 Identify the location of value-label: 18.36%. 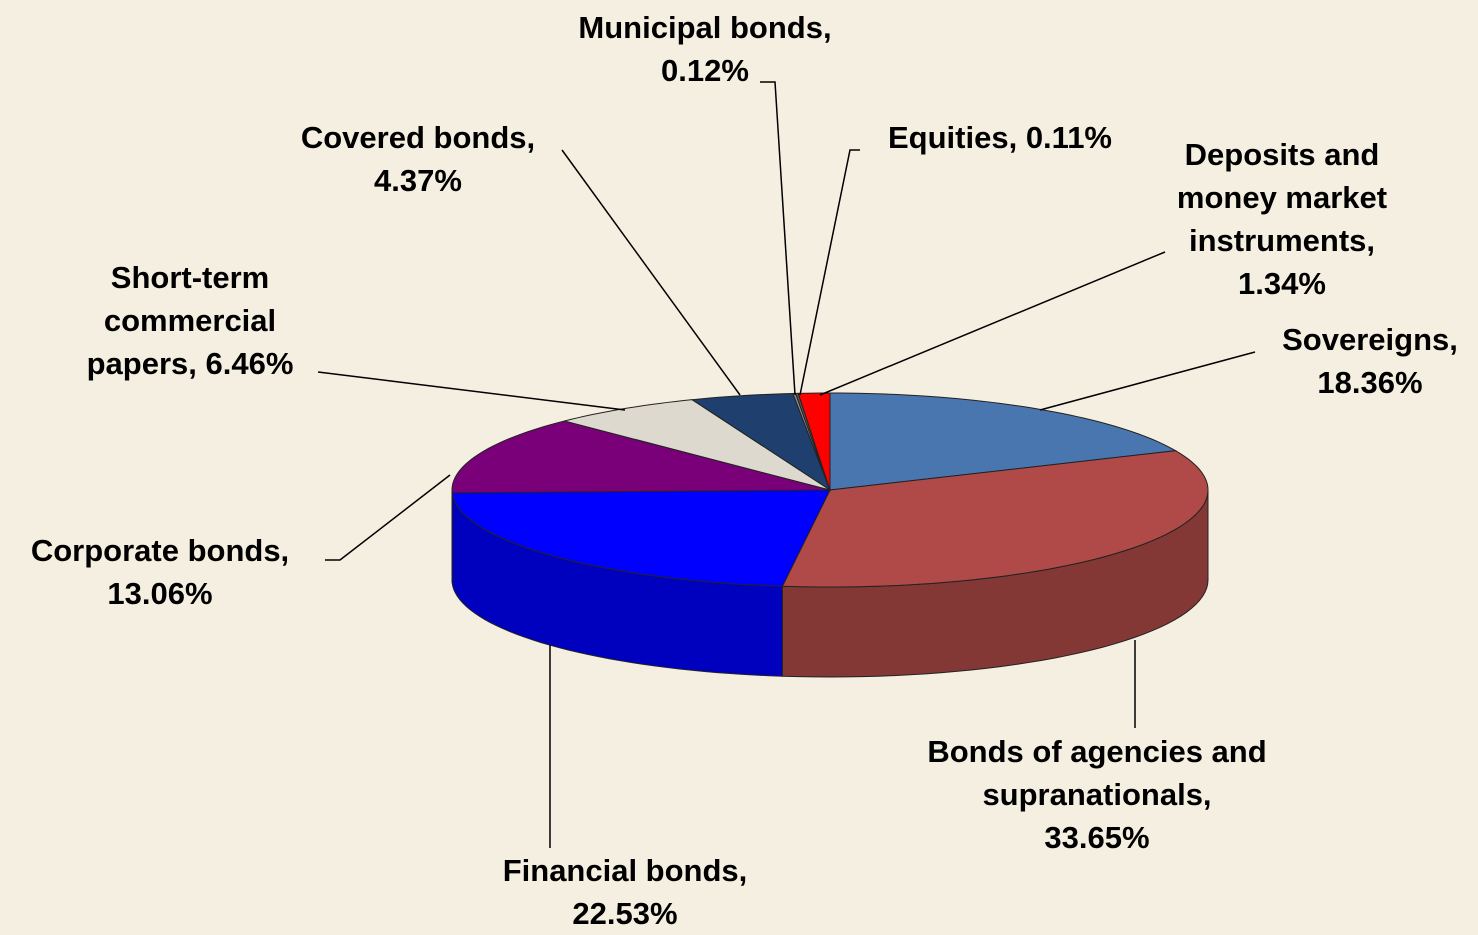
(1369, 382).